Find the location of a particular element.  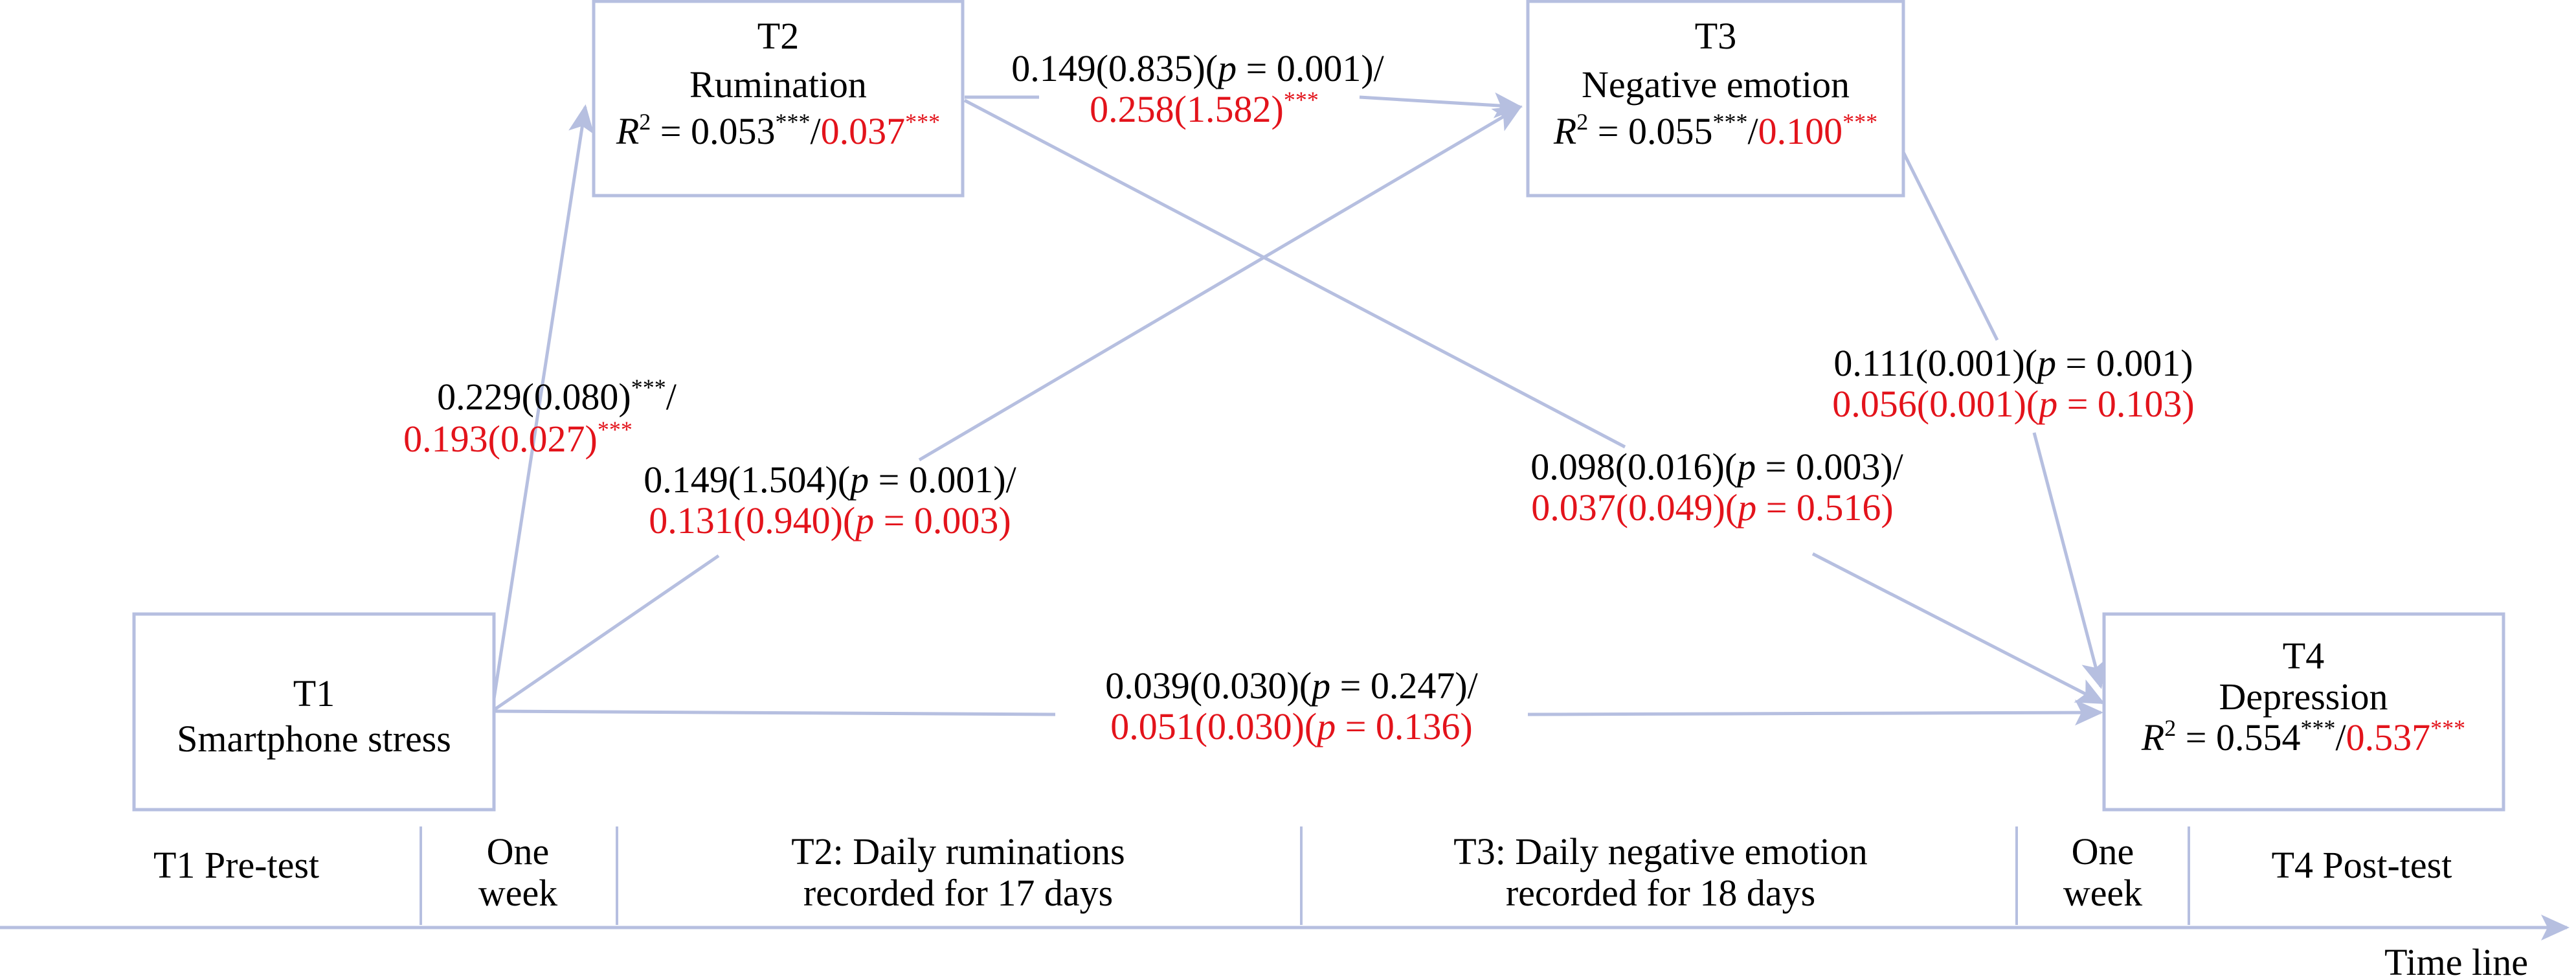

path-t3-t4-red: 0.056(0.001)(p = 0.103) is located at coordinates (2013, 404).